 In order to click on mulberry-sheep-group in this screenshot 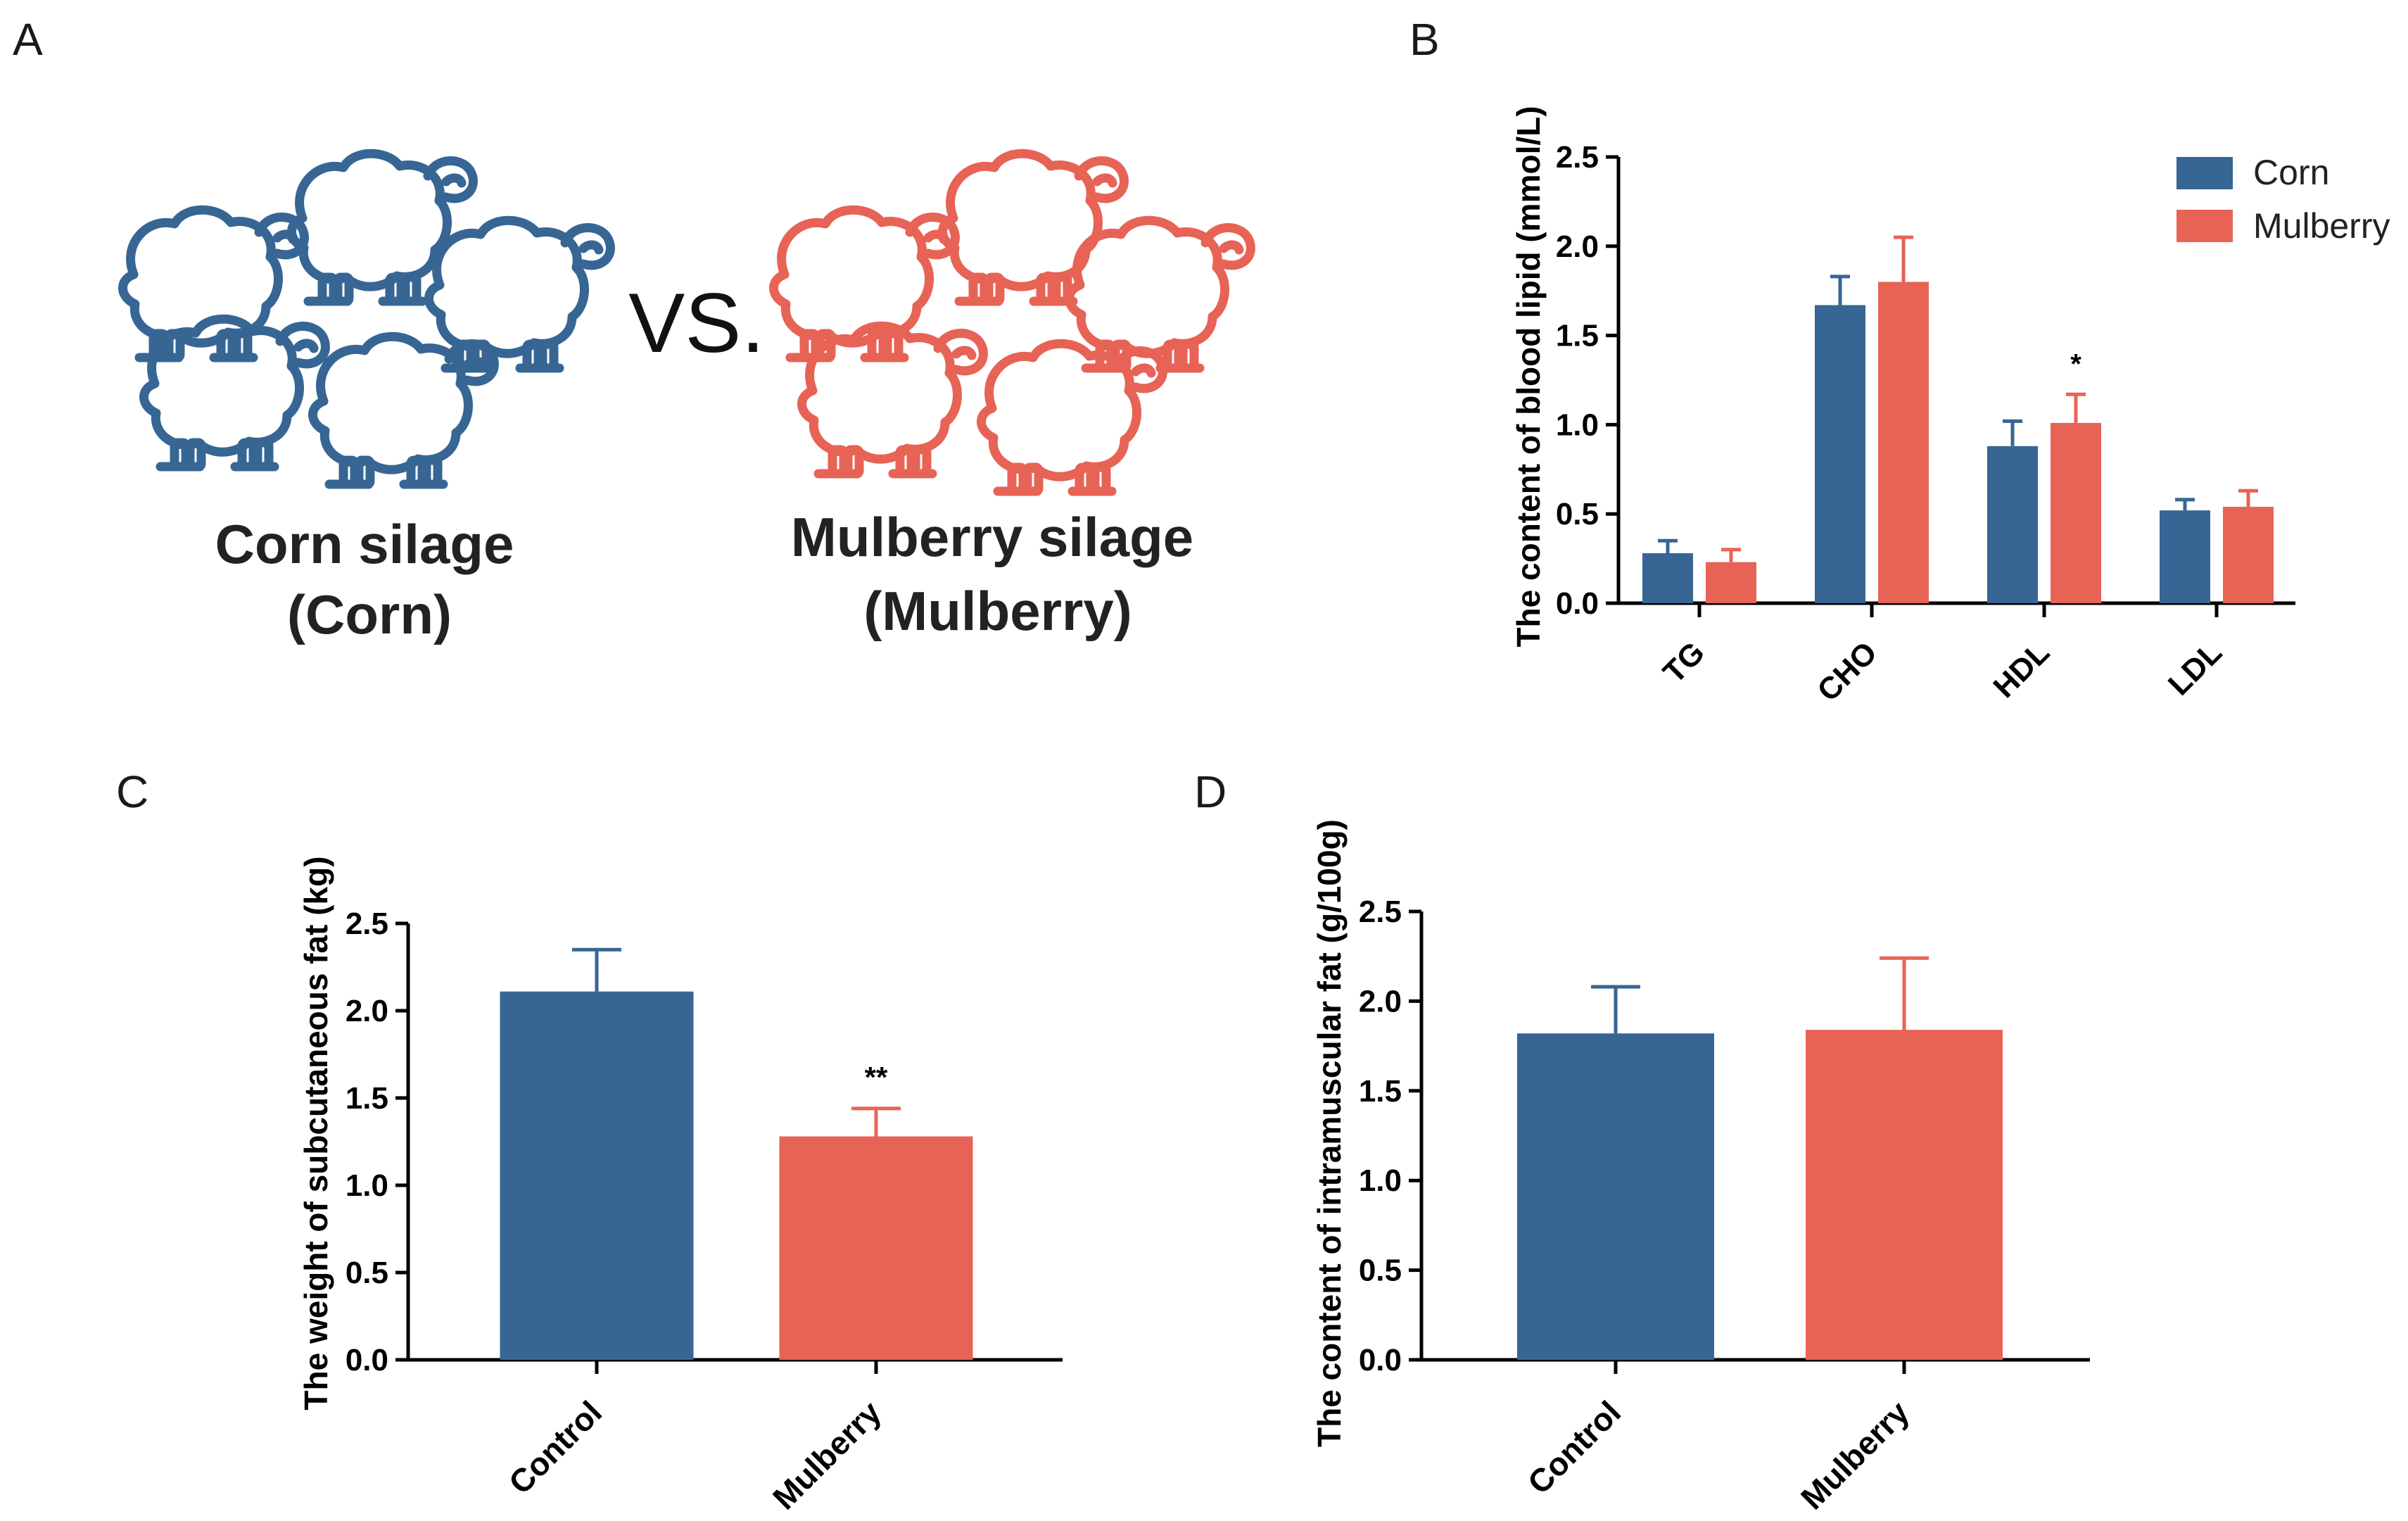, I will do `click(1011, 322)`.